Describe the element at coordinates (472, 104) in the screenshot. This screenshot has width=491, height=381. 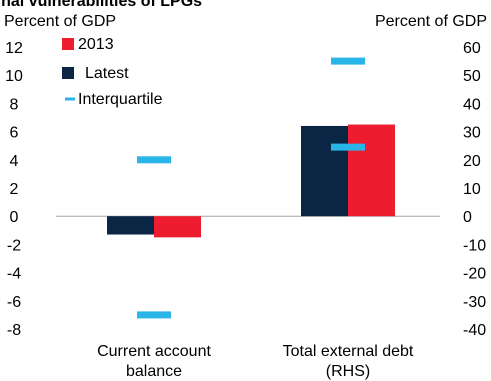
I see `right-tick-label: 40` at that location.